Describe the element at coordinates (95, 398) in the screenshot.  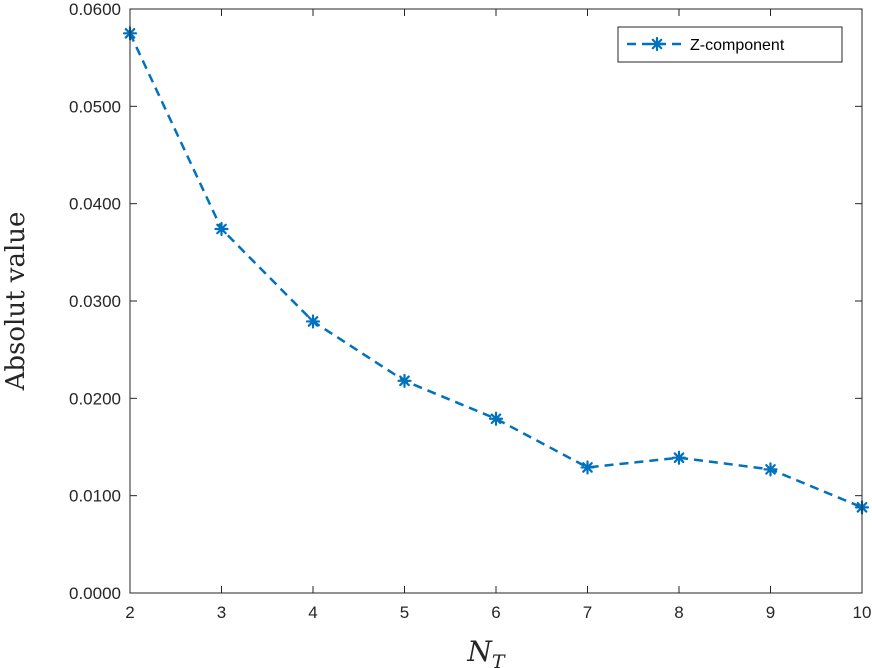
I see `y-tick-label: 0.0200` at that location.